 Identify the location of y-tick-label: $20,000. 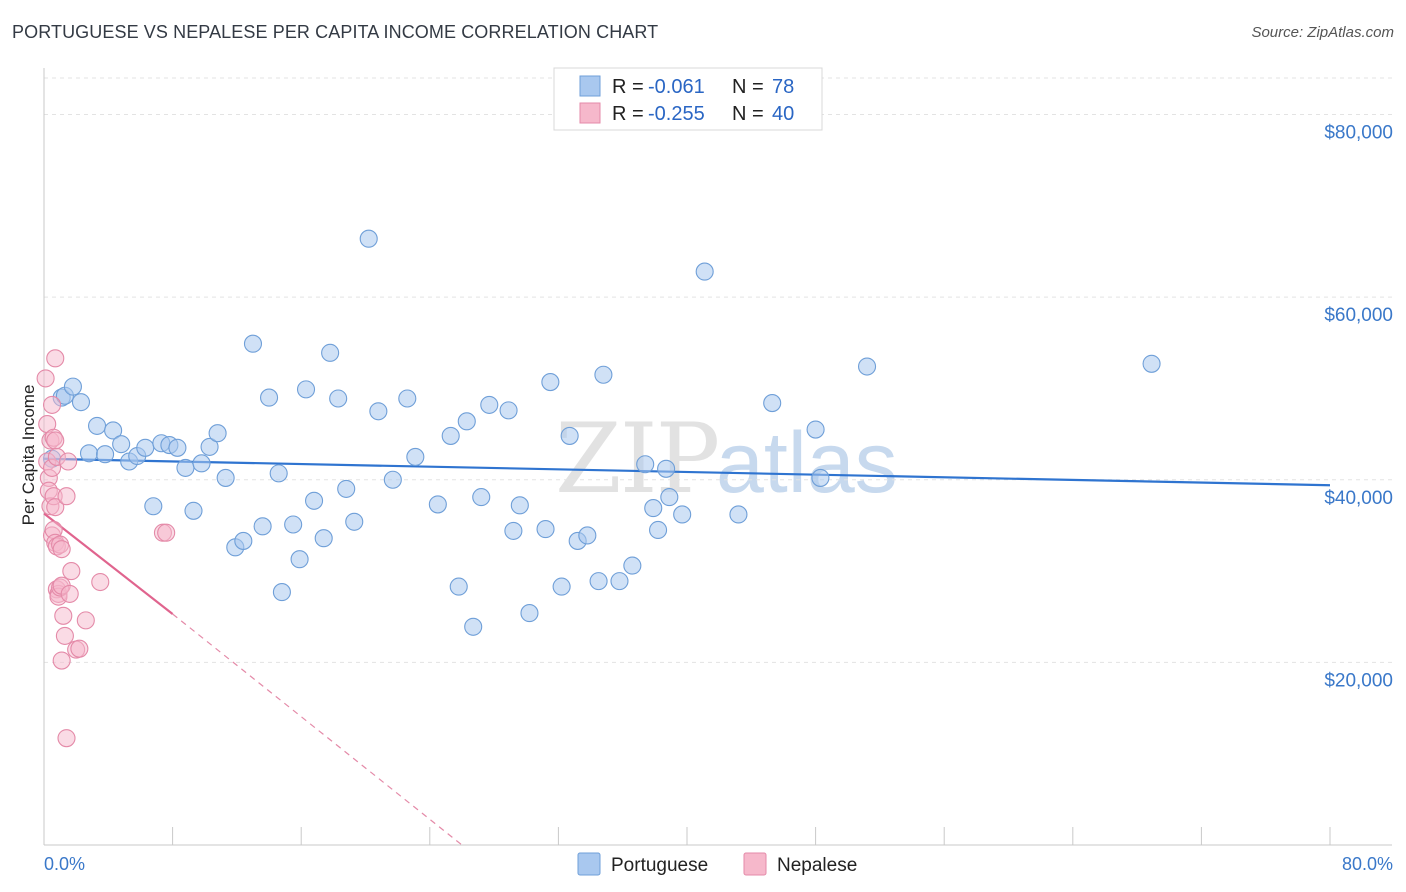
(1358, 680).